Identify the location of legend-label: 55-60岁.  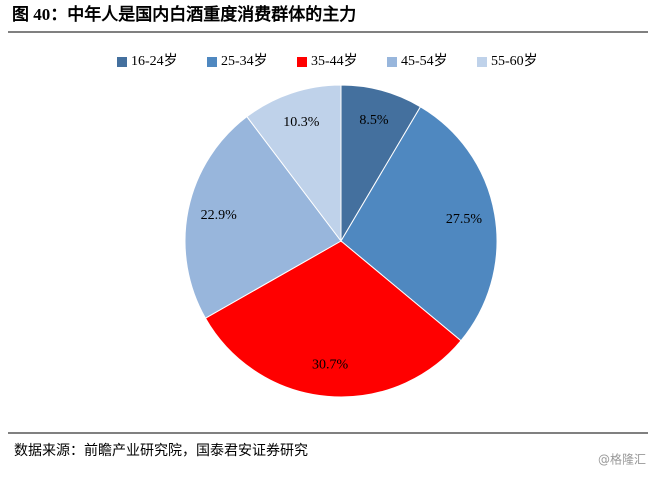
(514, 61).